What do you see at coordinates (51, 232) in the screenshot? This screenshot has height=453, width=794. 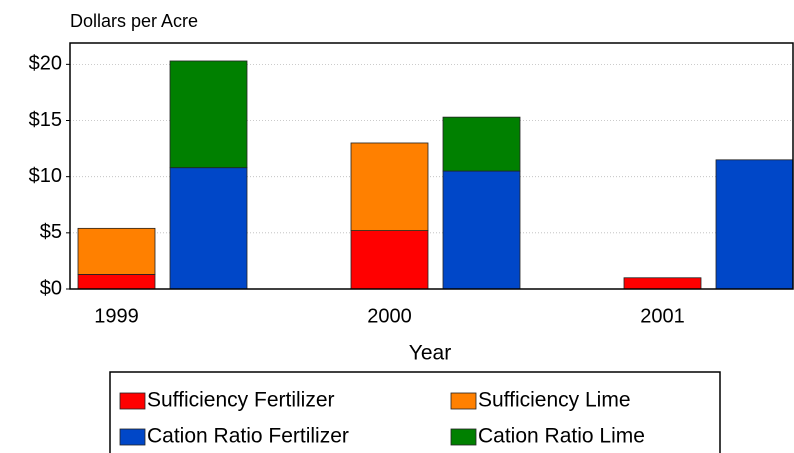 I see `y-tick-label: $5` at bounding box center [51, 232].